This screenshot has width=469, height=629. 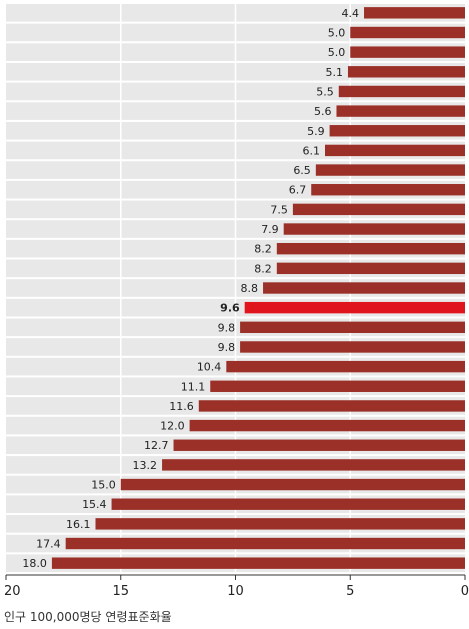 I want to click on value-label: 7.5, so click(x=279, y=209).